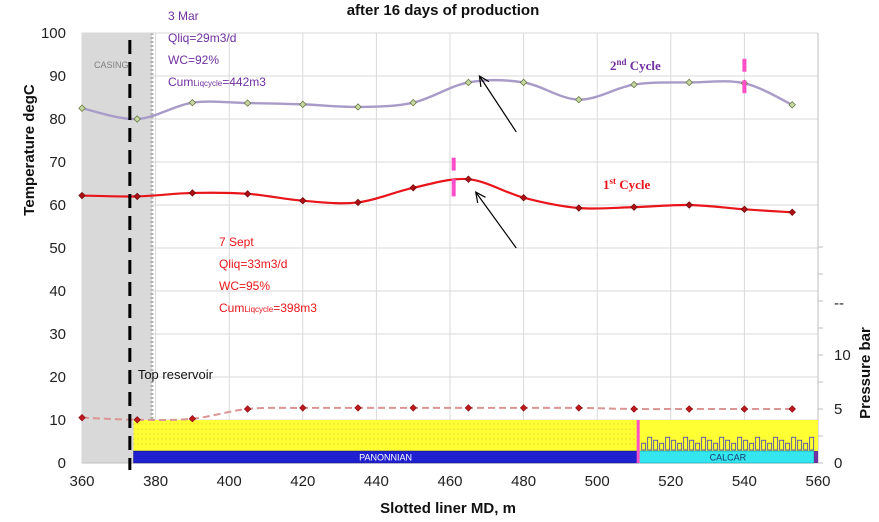 This screenshot has height=522, width=879. I want to click on x-tick-label: 500, so click(597, 481).